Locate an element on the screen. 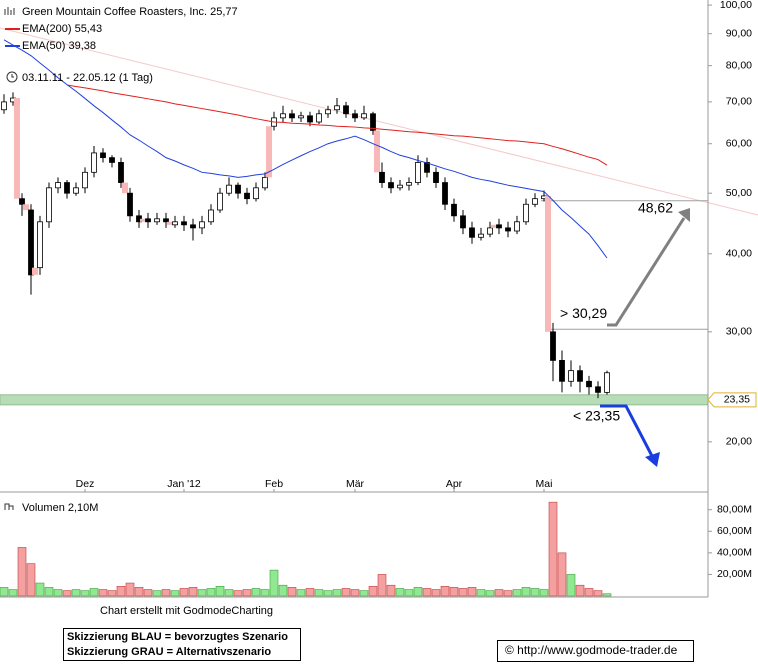  legend-label: EMA(50) 39,38 is located at coordinates (59, 46).